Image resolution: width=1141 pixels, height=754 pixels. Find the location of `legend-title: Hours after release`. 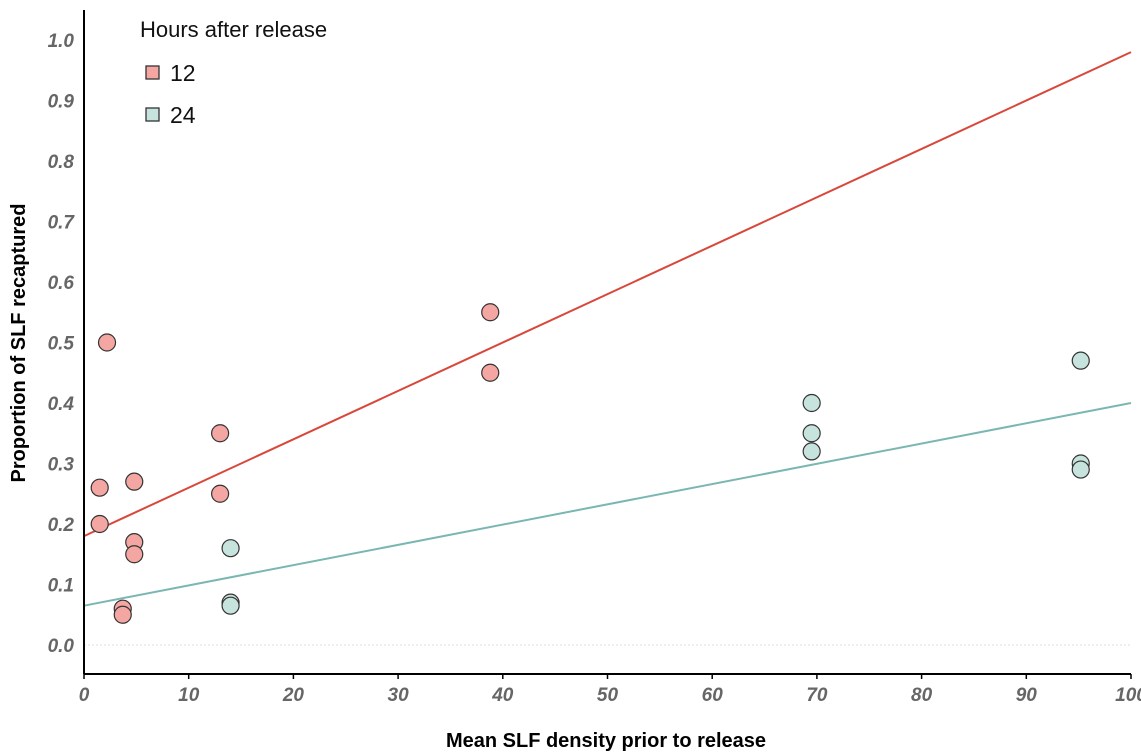

legend-title: Hours after release is located at coordinates (233, 29).